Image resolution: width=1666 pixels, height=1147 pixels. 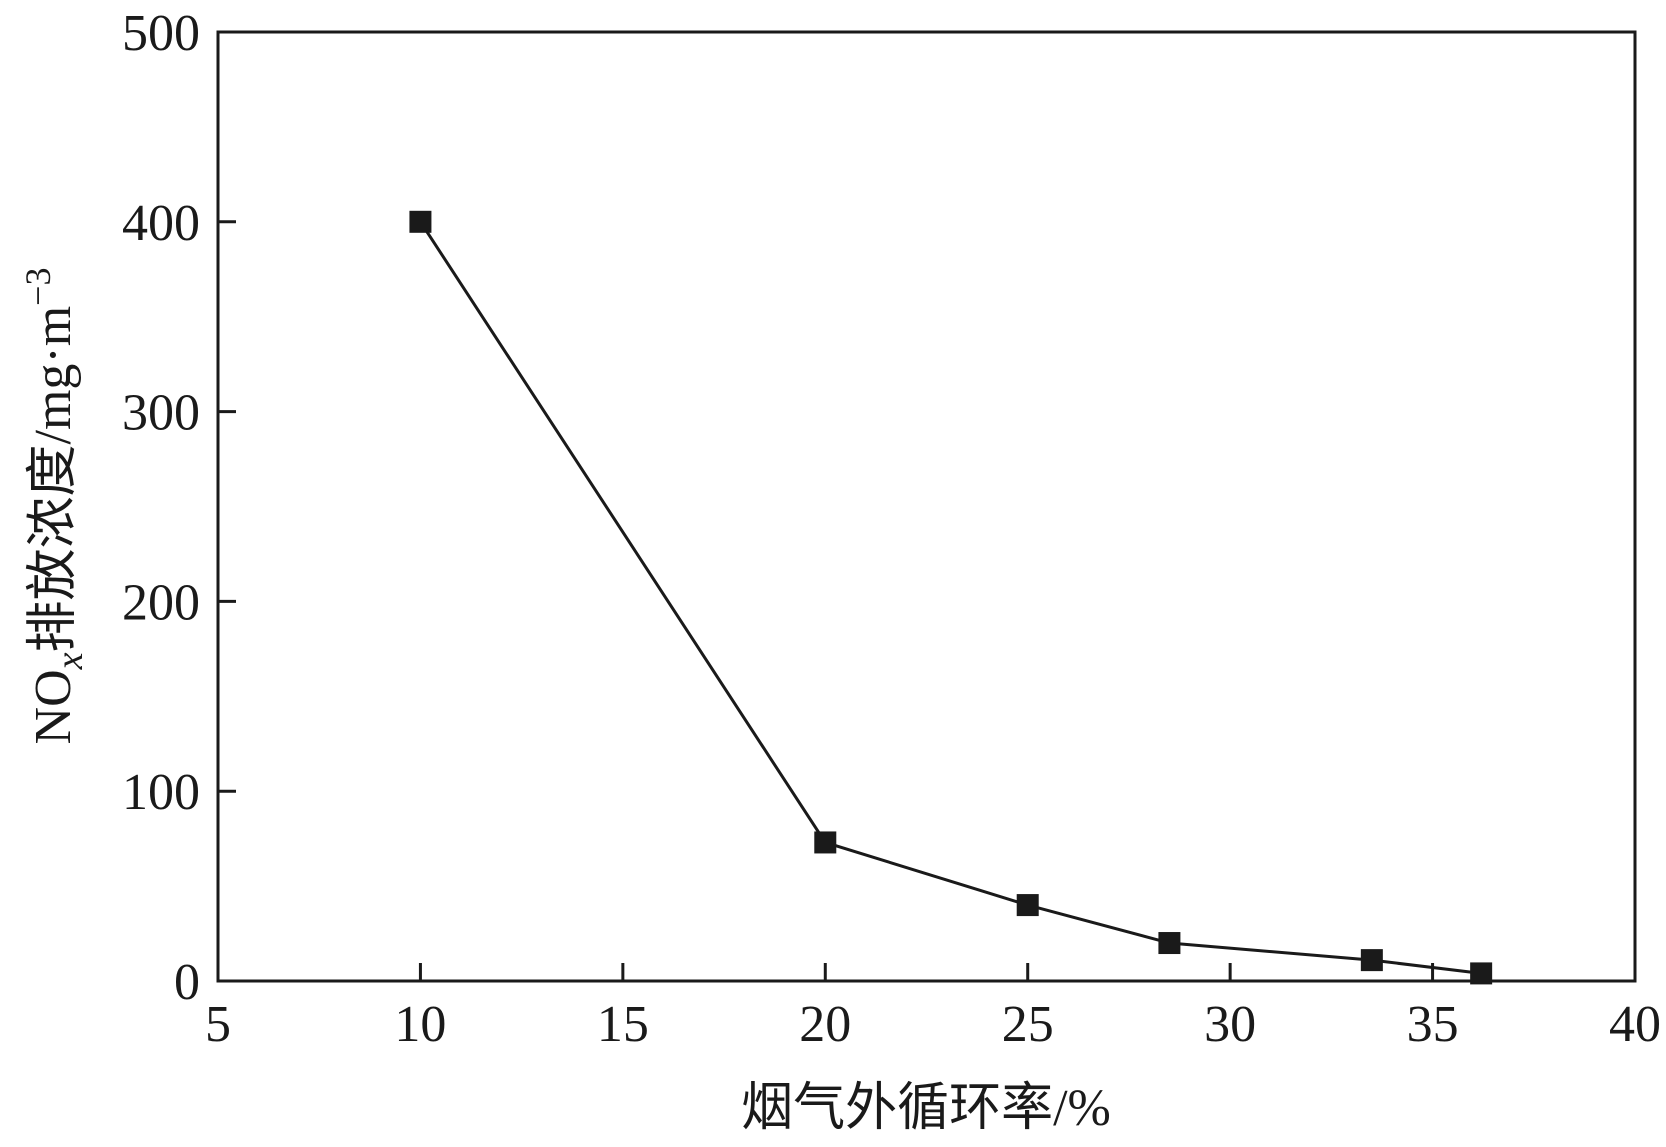 What do you see at coordinates (933, 1008) in the screenshot?
I see `x-axis-ticks: 5 10 15 20 25 30 35 40` at bounding box center [933, 1008].